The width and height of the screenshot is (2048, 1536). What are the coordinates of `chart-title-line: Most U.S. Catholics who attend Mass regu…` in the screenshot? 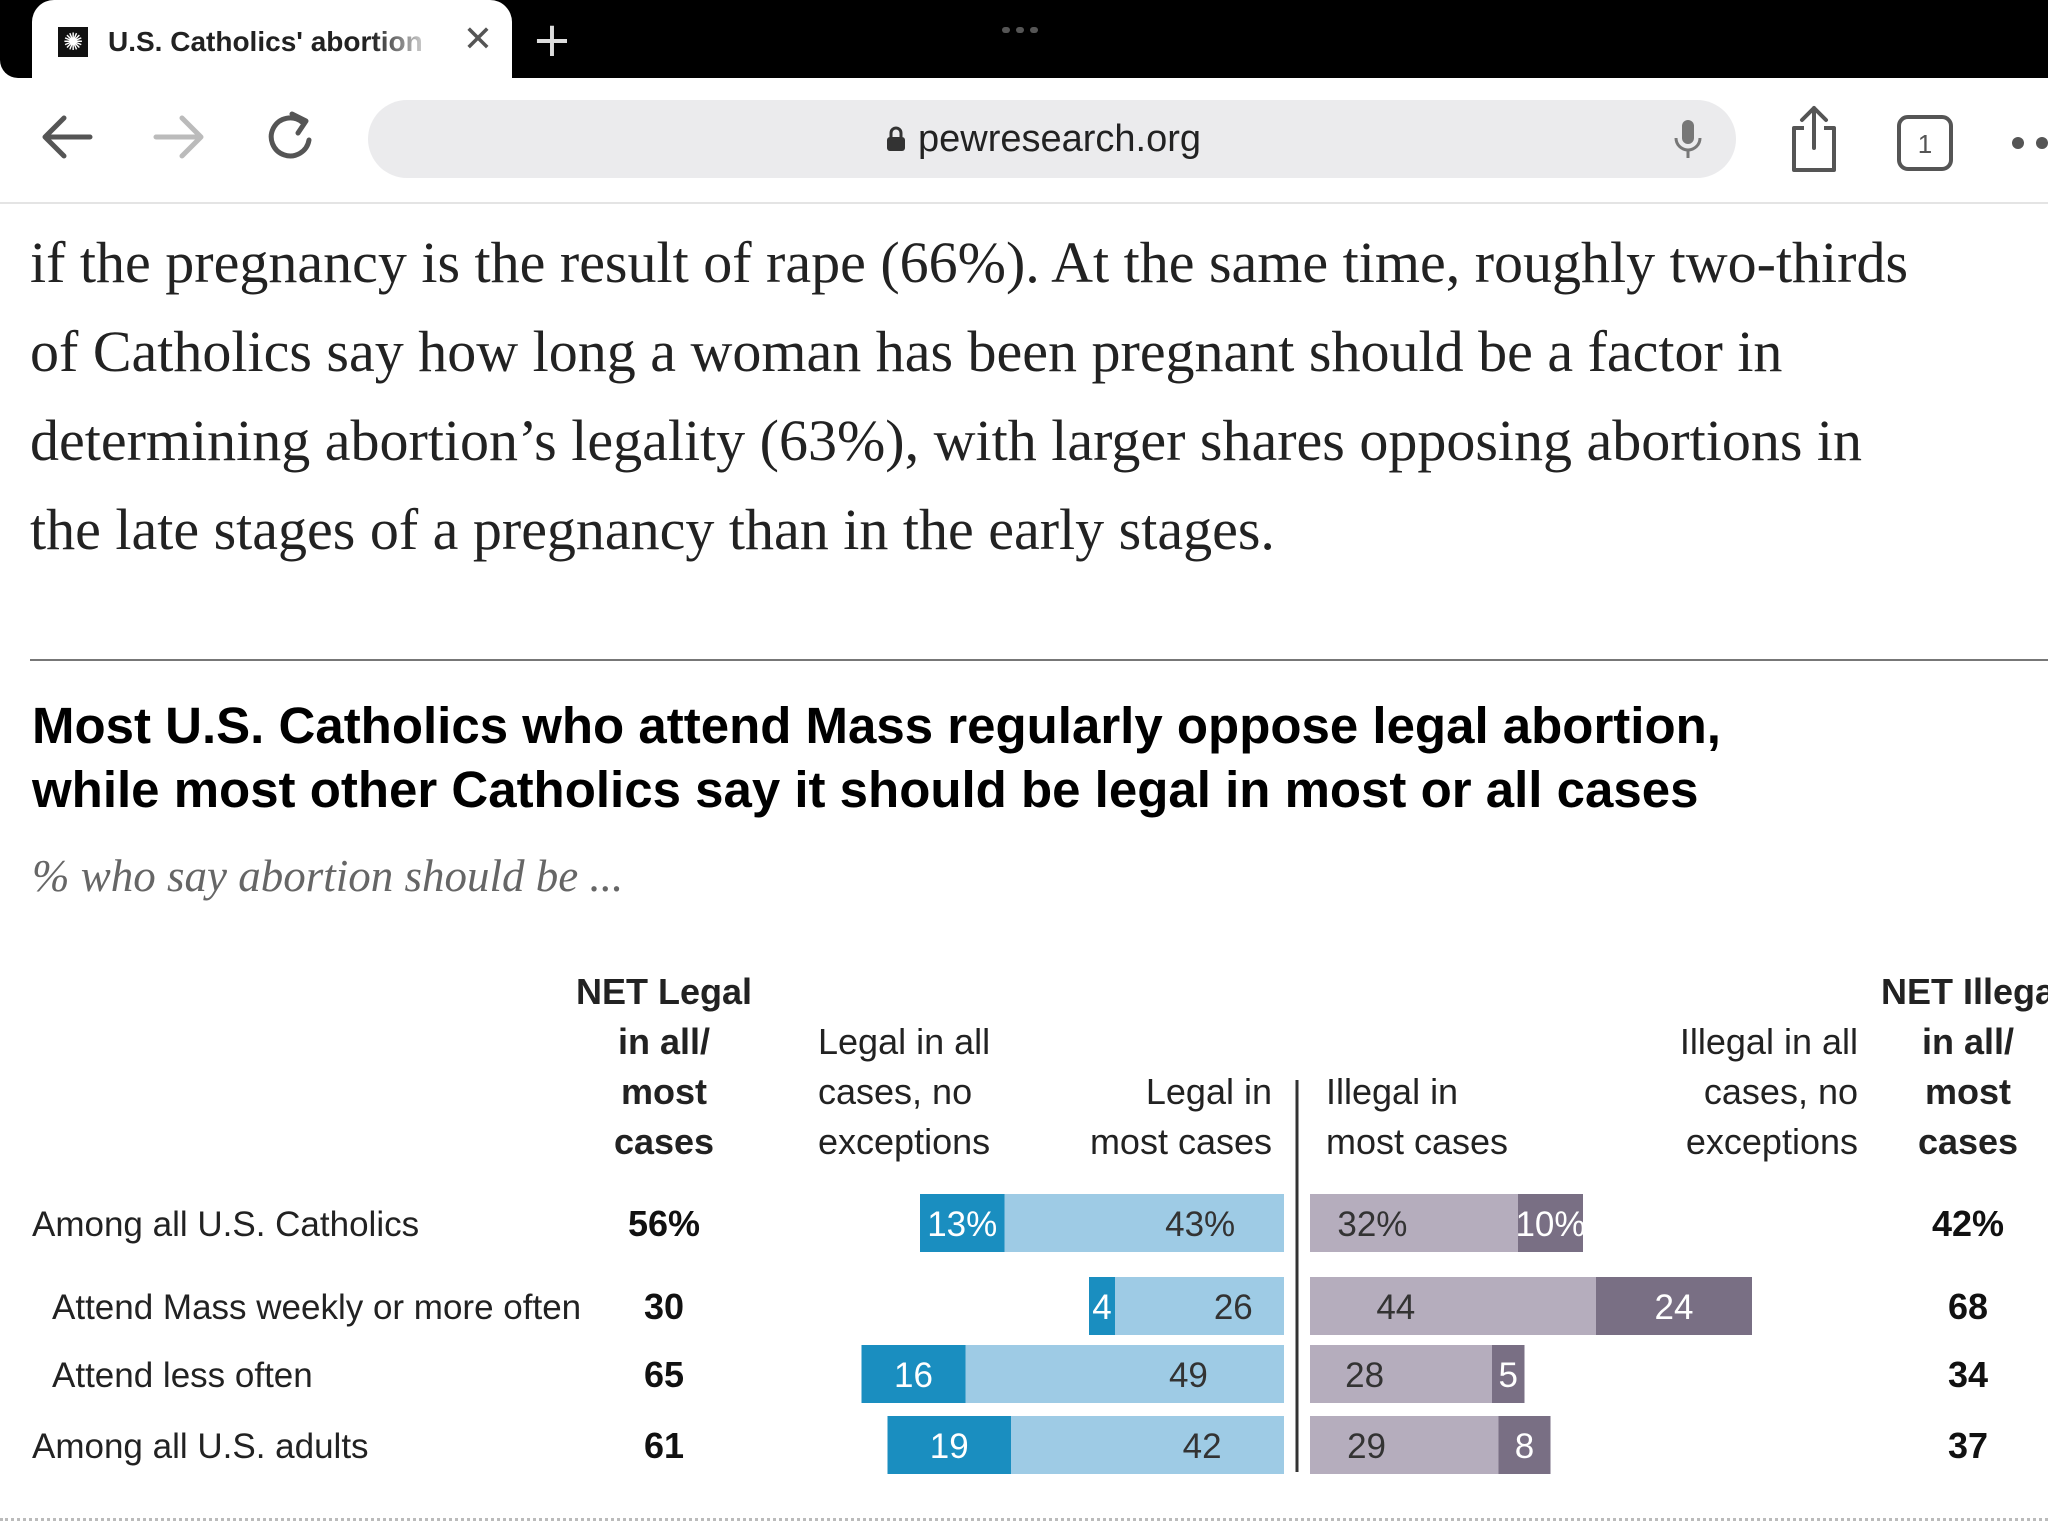 It's located at (876, 725).